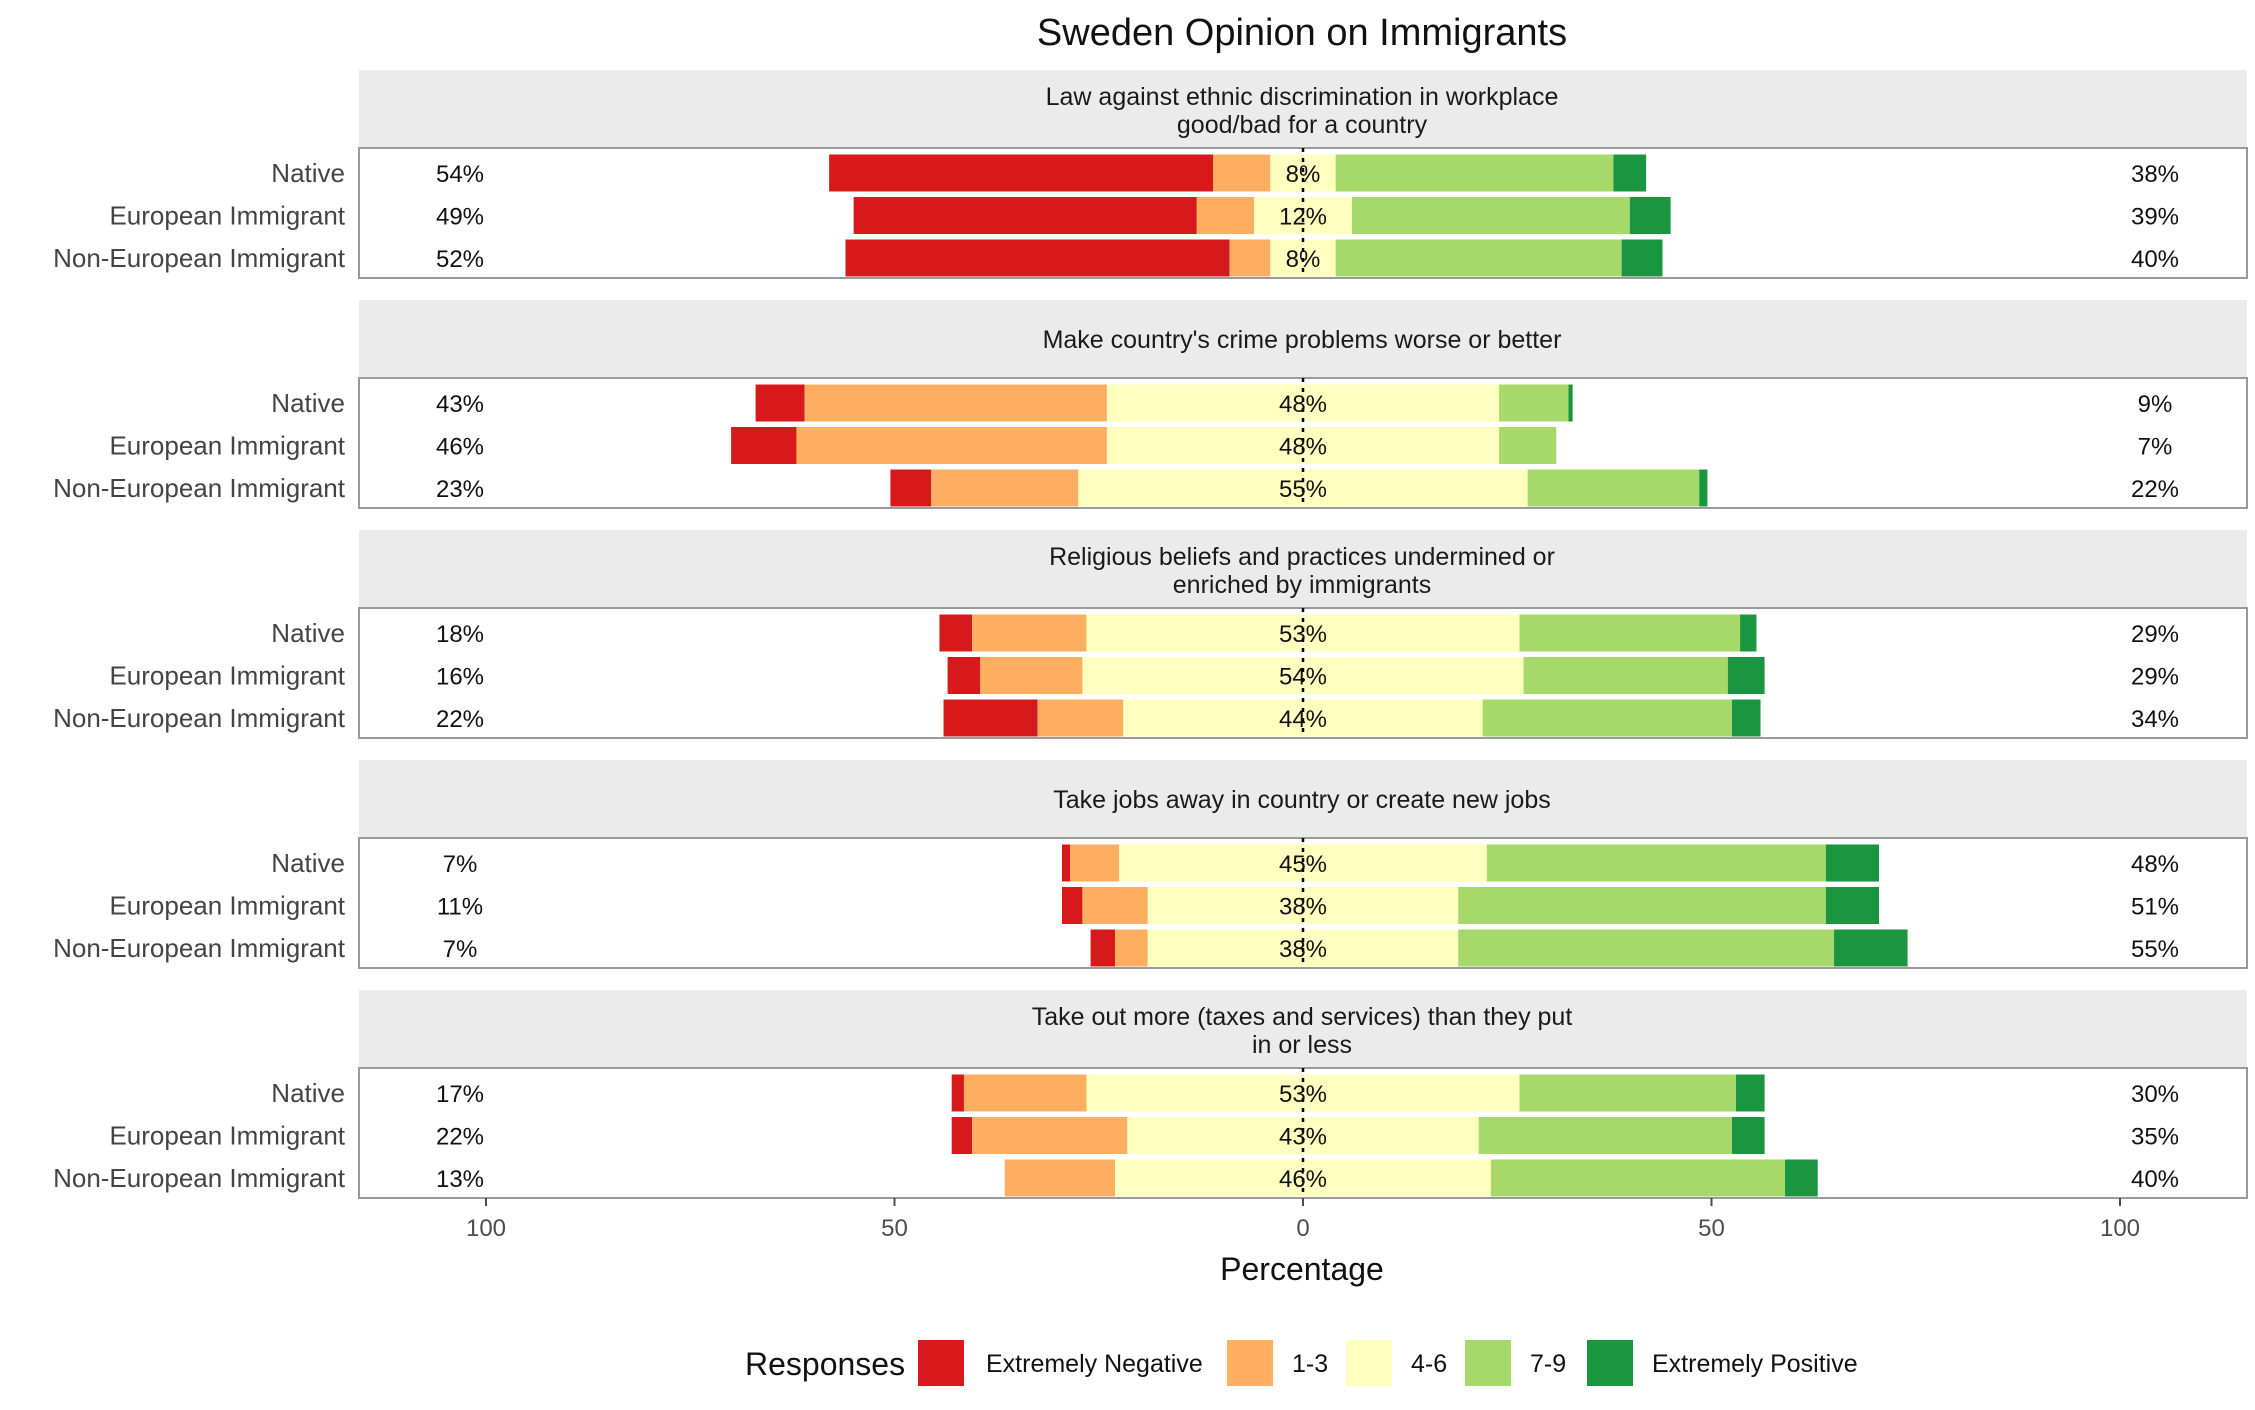 The image size is (2255, 1410). Describe the element at coordinates (2155, 447) in the screenshot. I see `right-percent-label: 7%` at that location.